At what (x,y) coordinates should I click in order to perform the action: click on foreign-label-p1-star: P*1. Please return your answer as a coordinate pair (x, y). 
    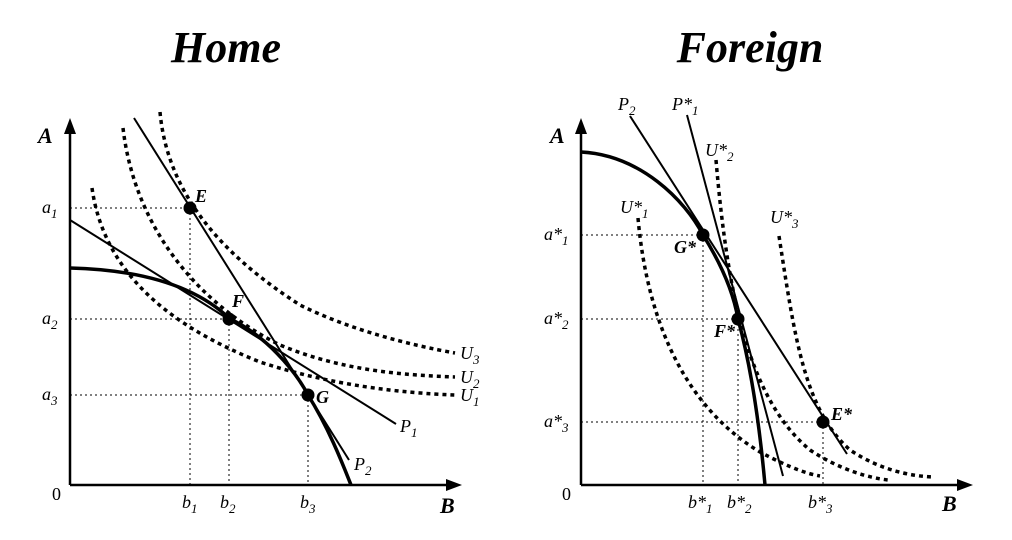
    Looking at the image, I should click on (685, 106).